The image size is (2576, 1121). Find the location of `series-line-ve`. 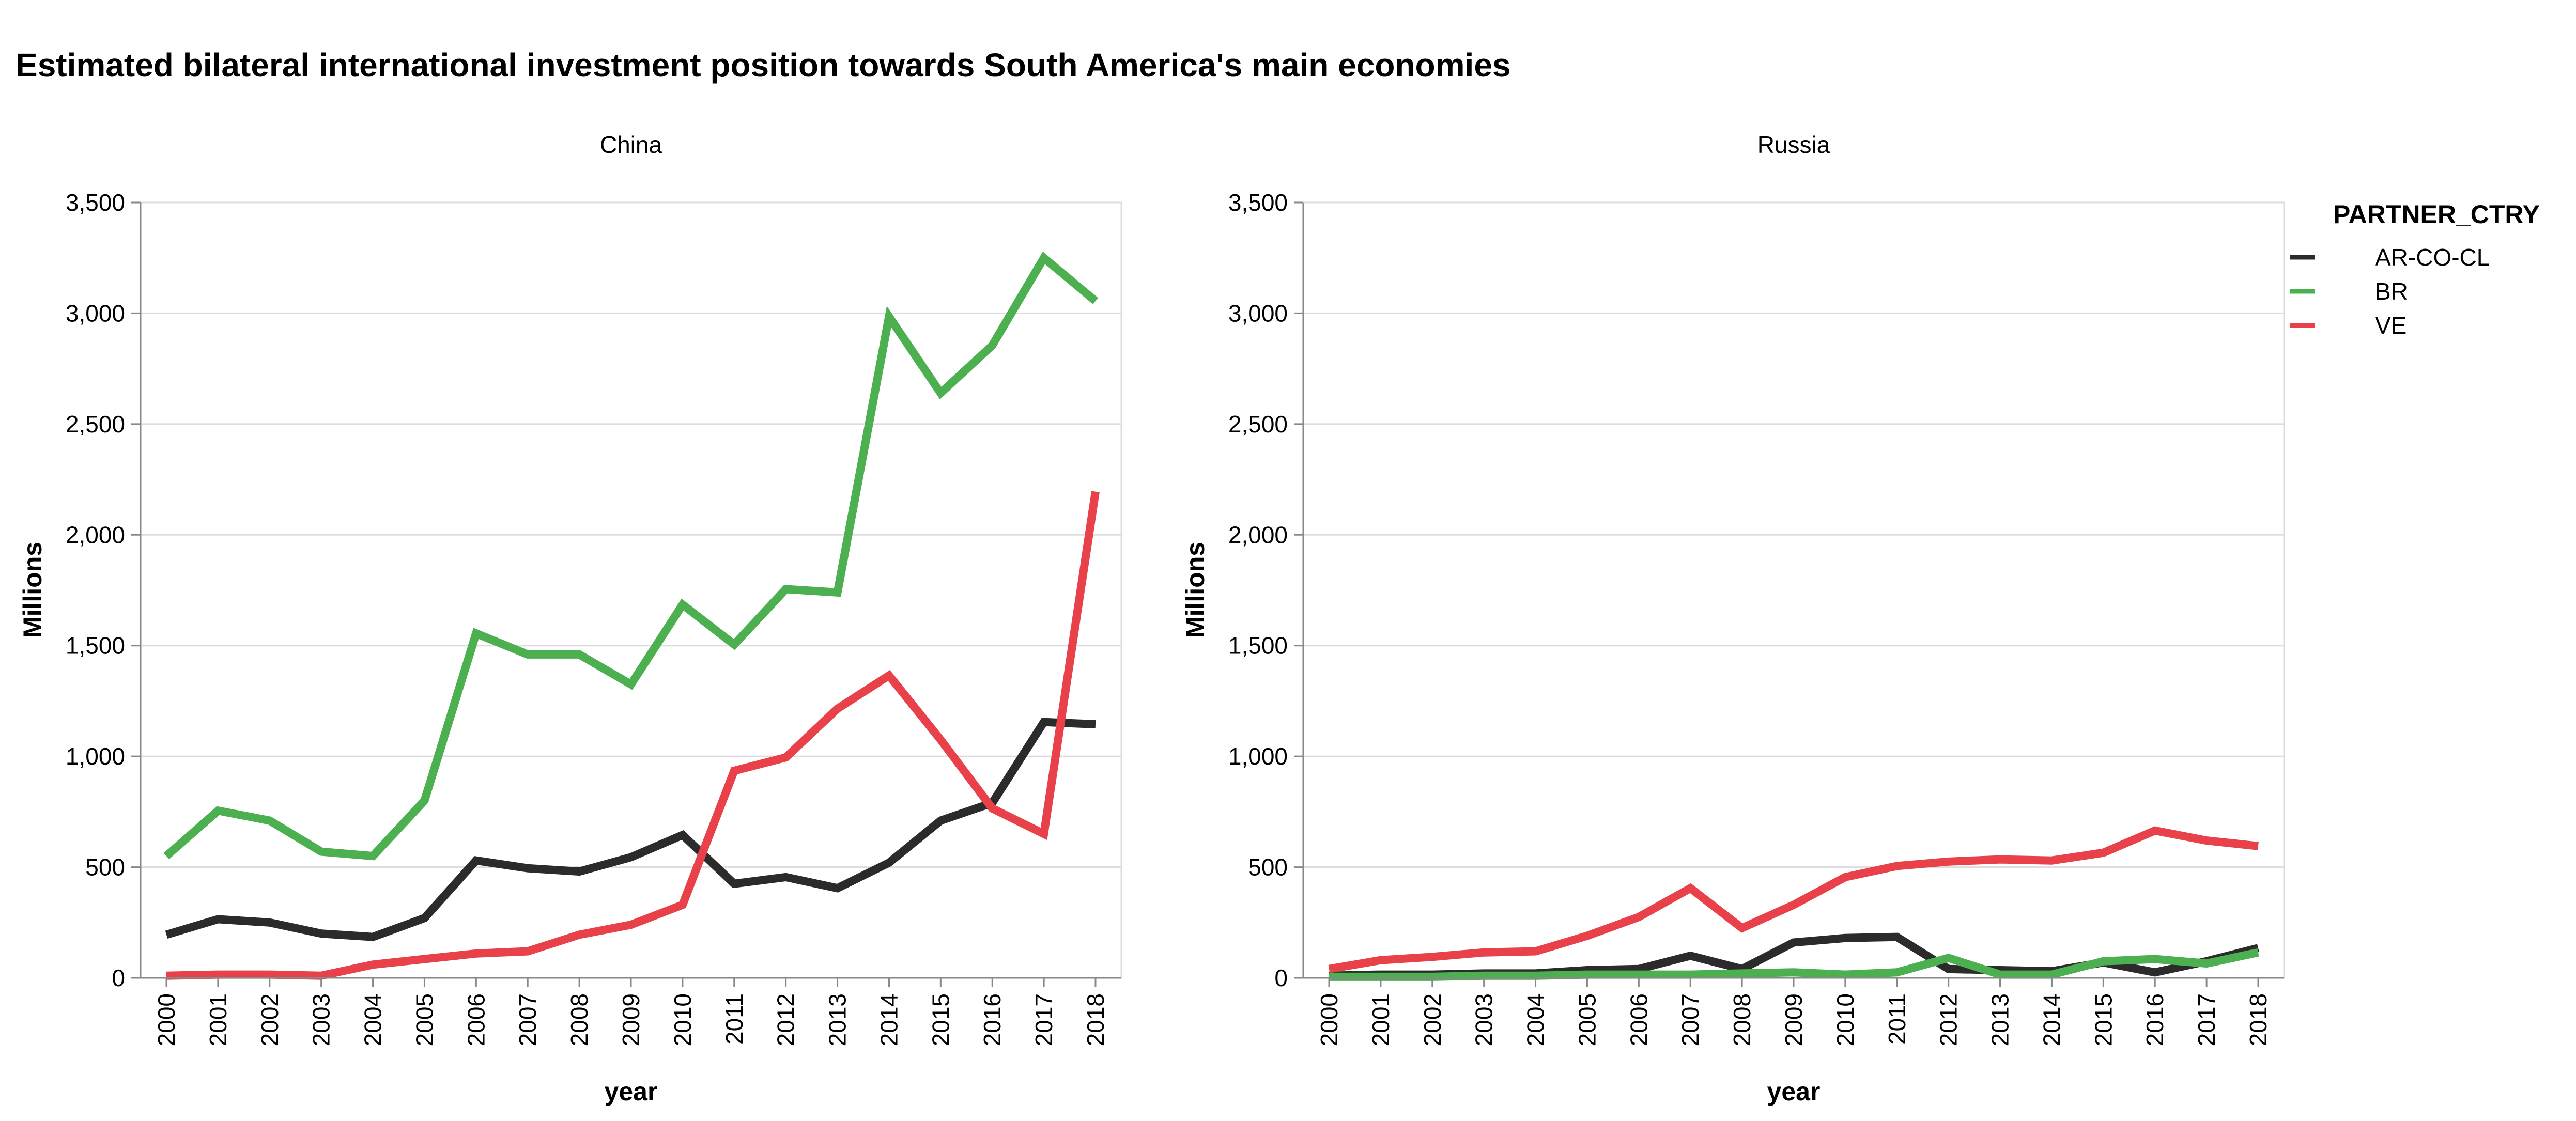

series-line-ve is located at coordinates (1794, 899).